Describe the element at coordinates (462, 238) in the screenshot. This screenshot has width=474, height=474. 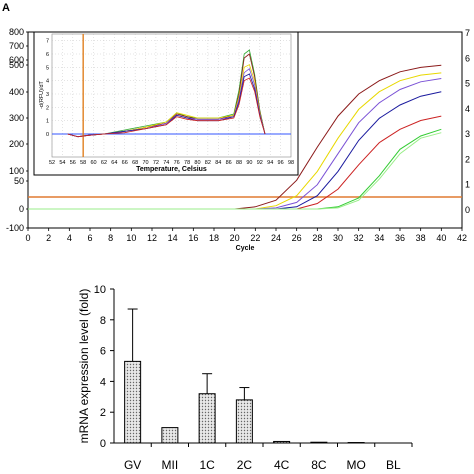
I see `amp-x-tick-label: 42` at that location.